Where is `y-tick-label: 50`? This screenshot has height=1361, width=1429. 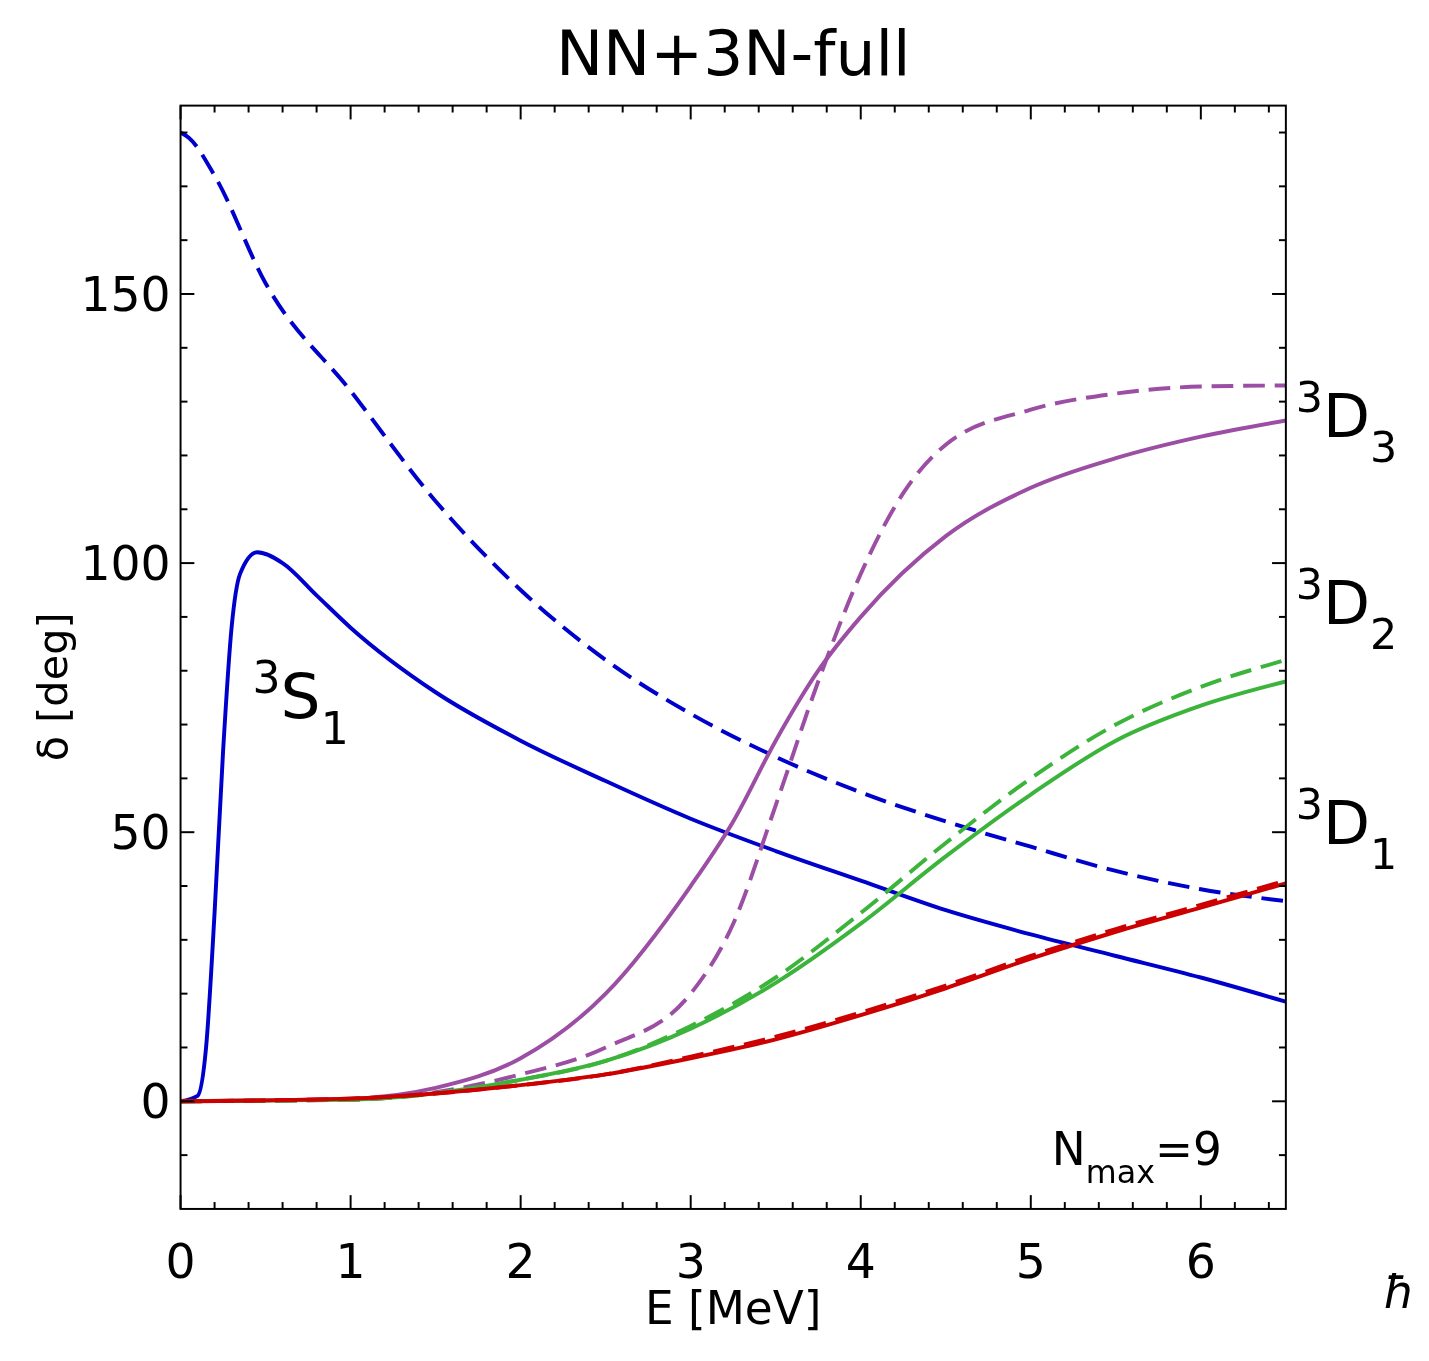
y-tick-label: 50 is located at coordinates (140, 832).